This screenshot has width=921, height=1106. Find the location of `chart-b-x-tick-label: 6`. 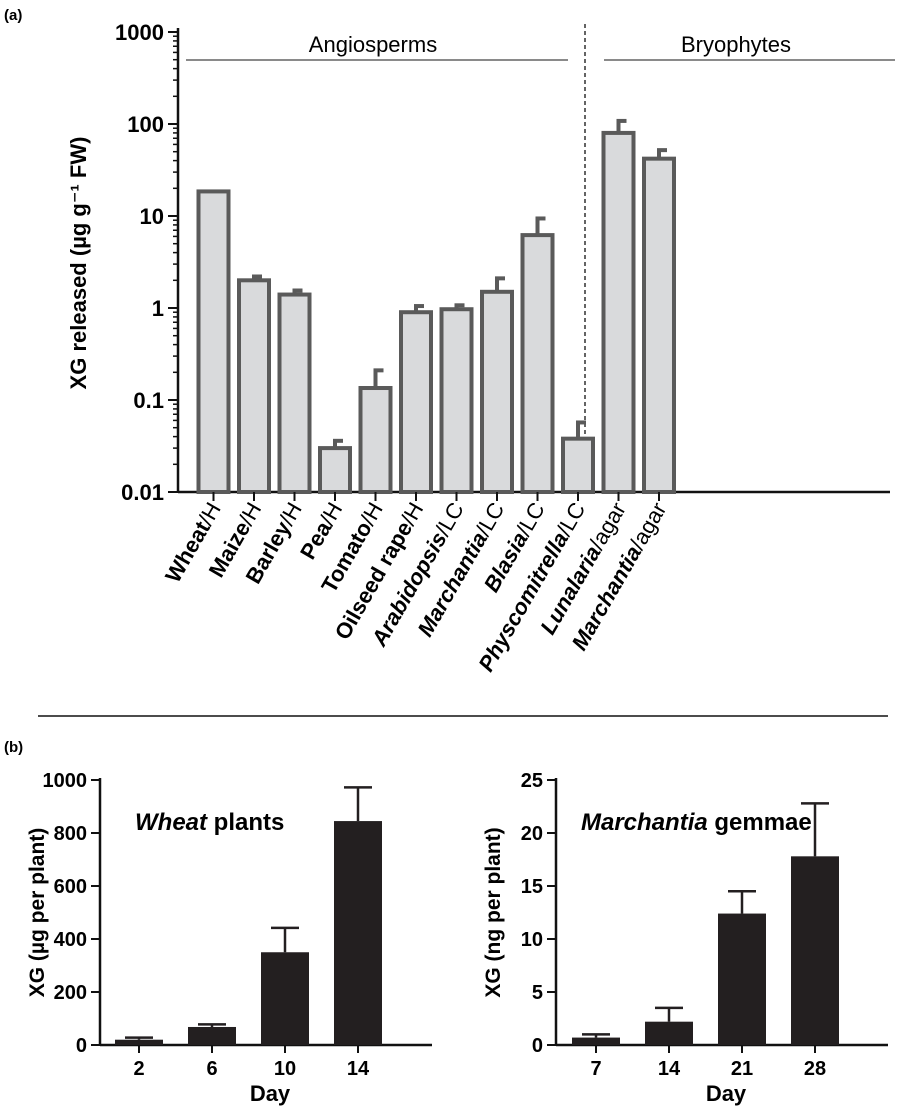

chart-b-x-tick-label: 6 is located at coordinates (211, 1069).